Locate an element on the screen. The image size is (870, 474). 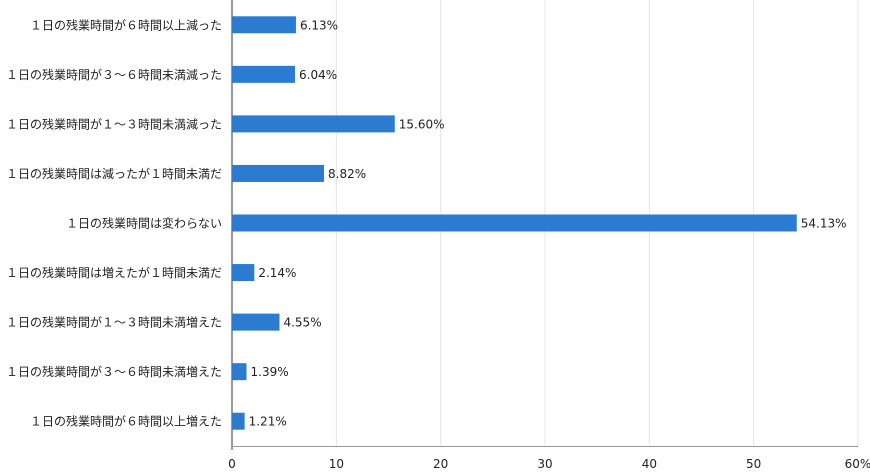
category-label: １日の残業時間が６時間以上増えた is located at coordinates (126, 421).